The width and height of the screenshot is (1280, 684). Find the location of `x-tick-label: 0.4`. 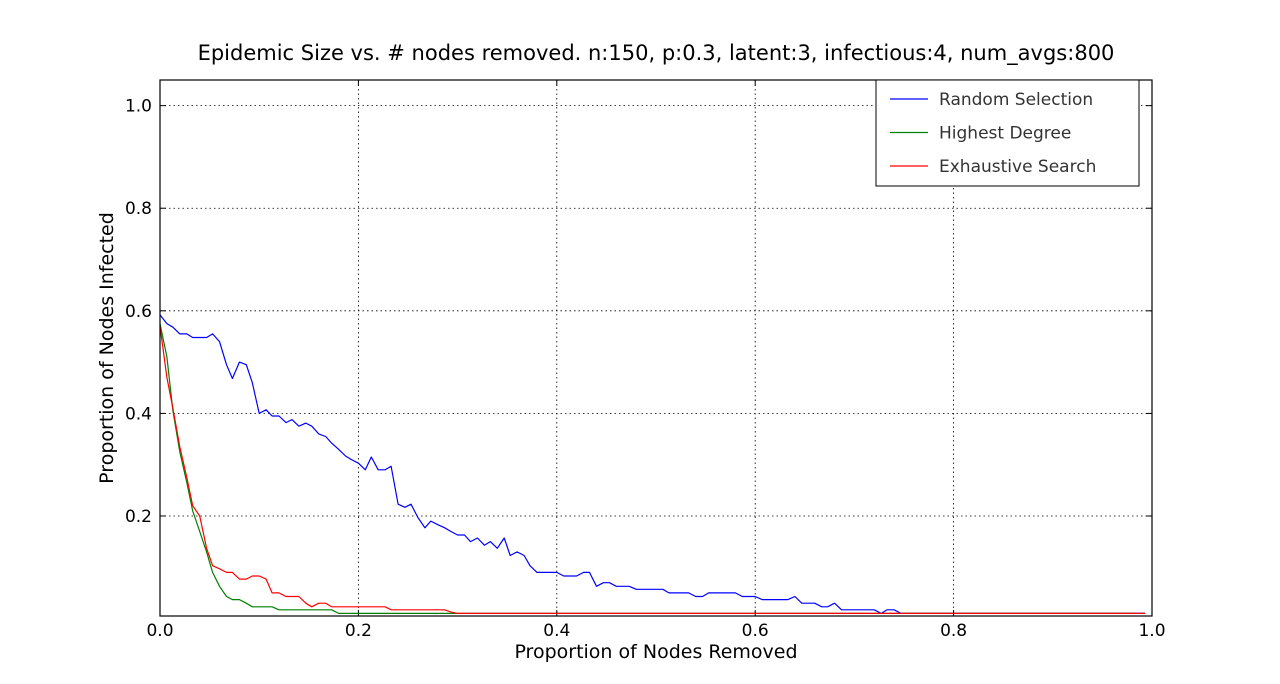

x-tick-label: 0.4 is located at coordinates (556, 631).